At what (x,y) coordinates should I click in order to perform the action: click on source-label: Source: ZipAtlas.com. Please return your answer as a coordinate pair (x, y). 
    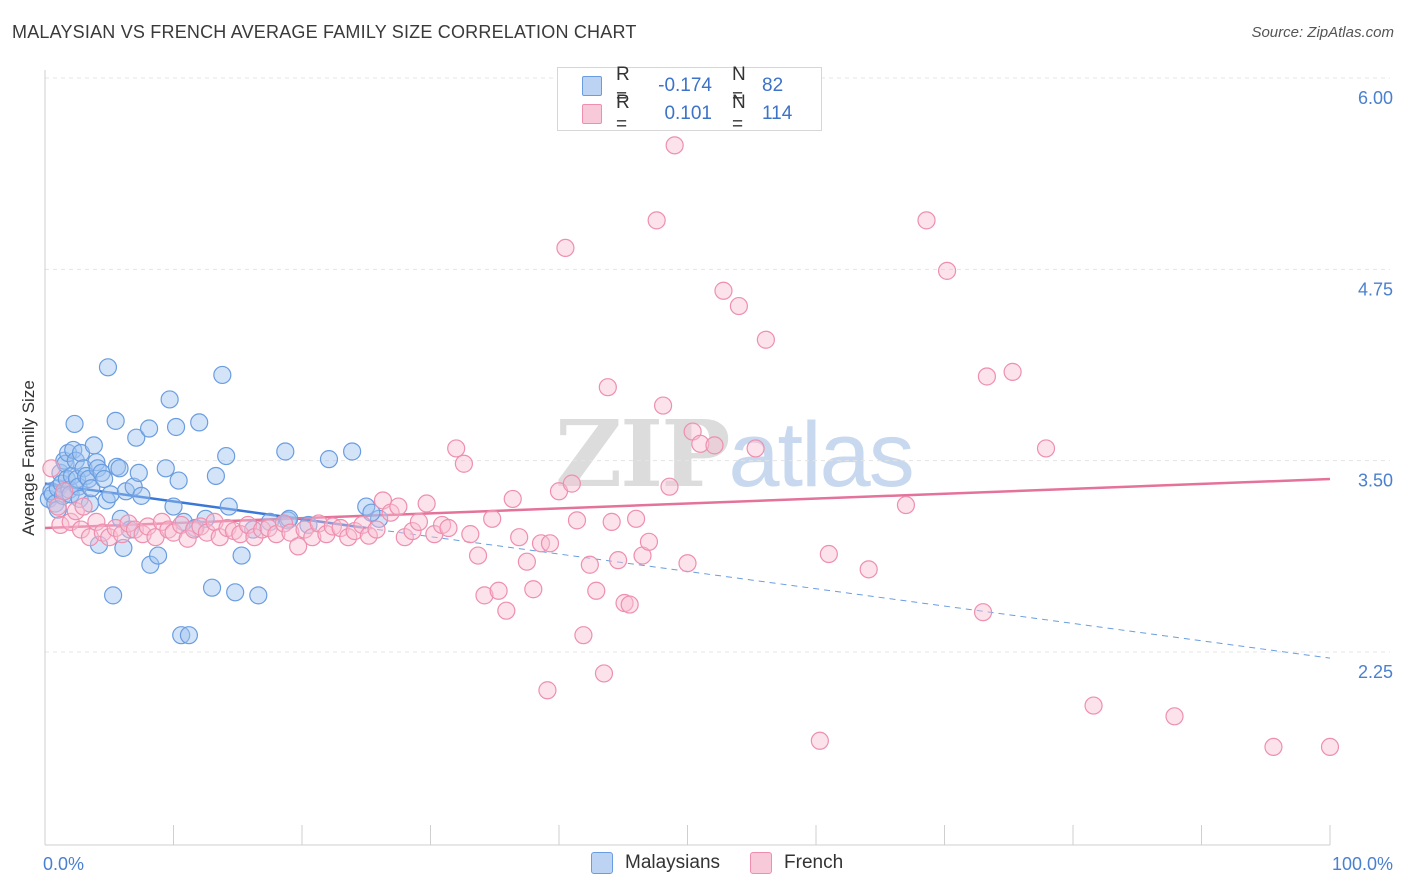
    Looking at the image, I should click on (1322, 32).